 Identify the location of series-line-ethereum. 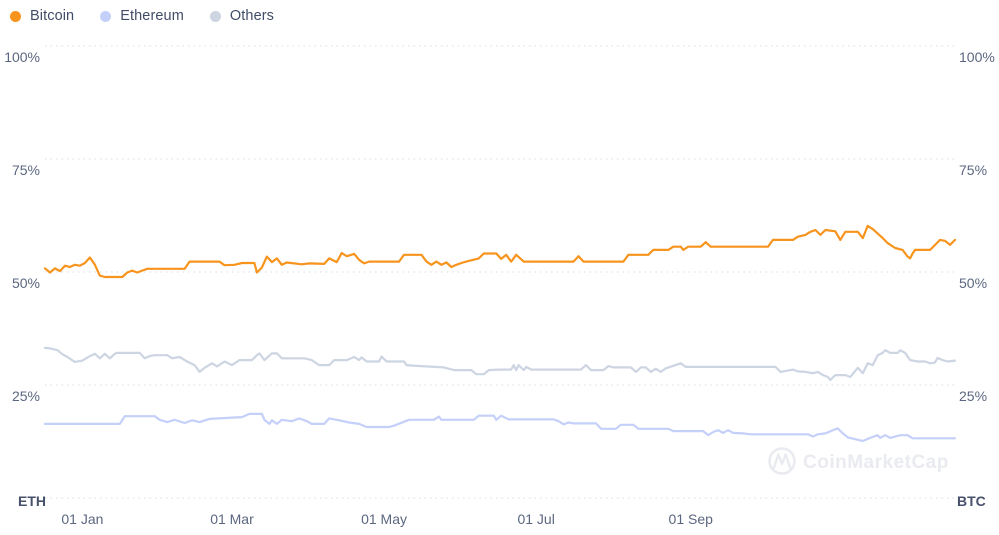
(500, 427).